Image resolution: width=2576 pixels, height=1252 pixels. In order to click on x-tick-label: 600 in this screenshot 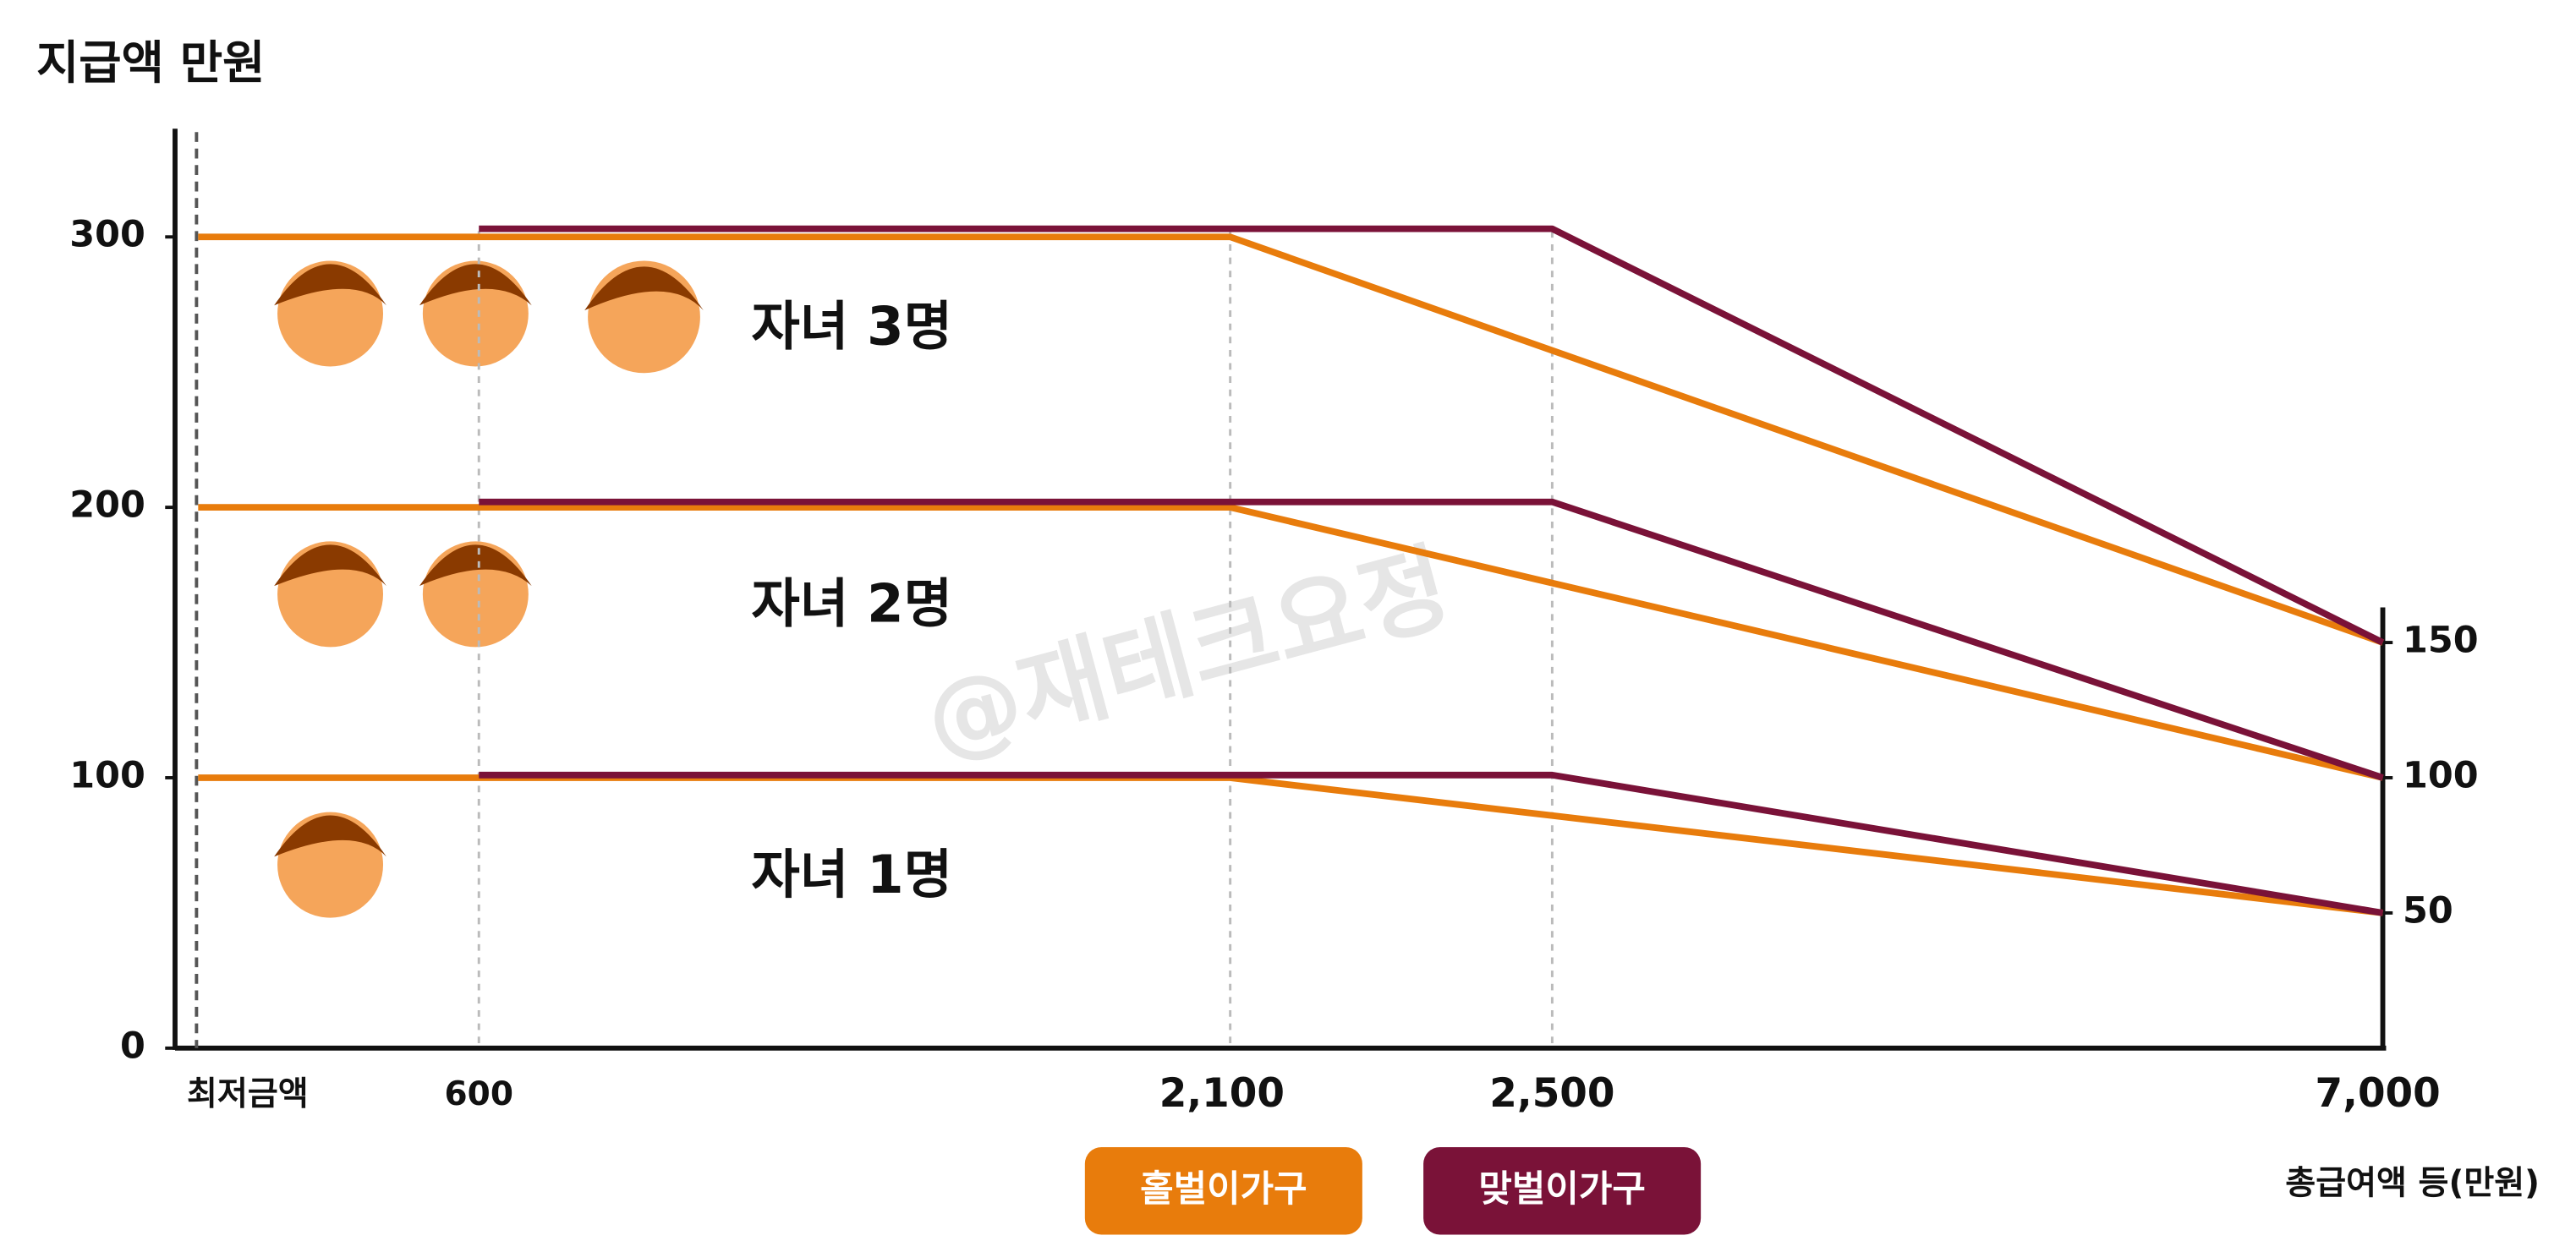, I will do `click(478, 1094)`.